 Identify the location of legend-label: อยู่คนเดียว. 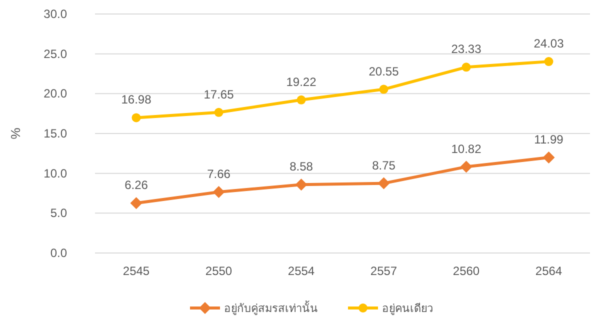
(407, 308).